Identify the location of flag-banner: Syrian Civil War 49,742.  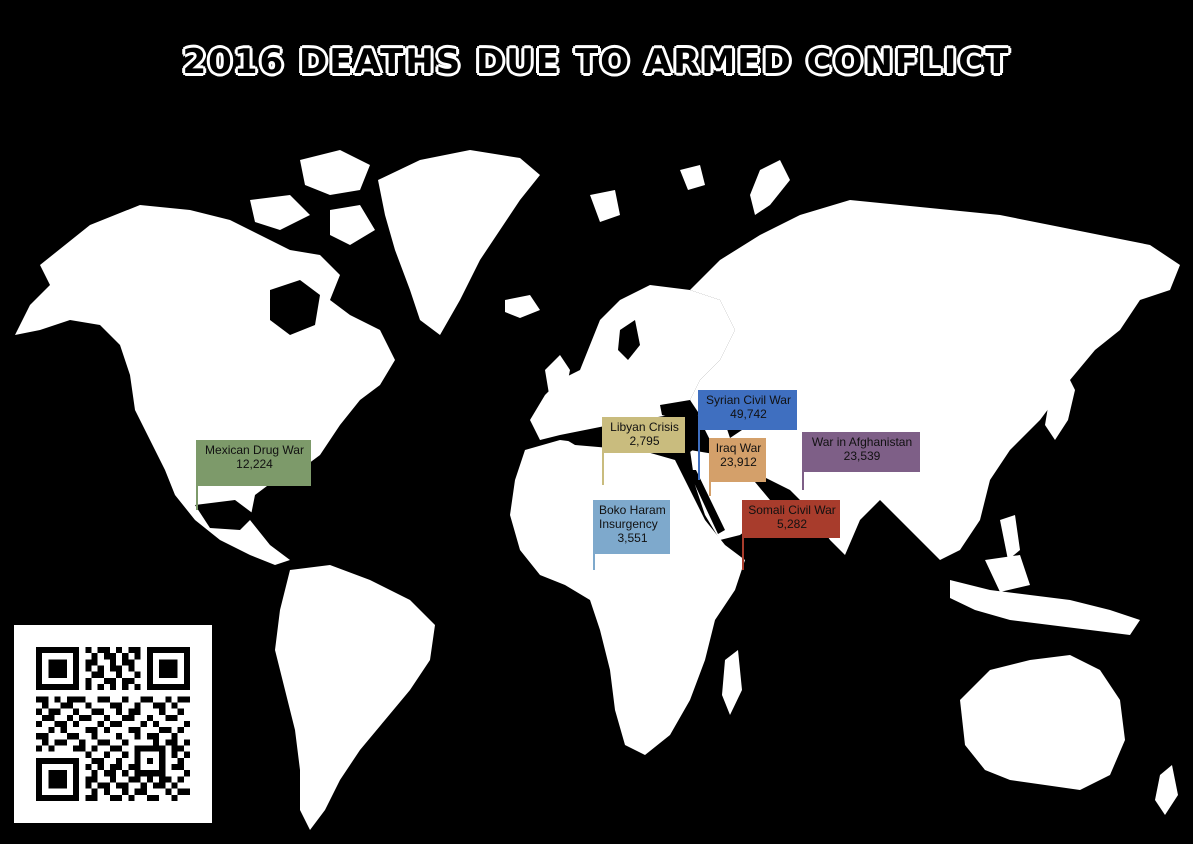
(748, 410).